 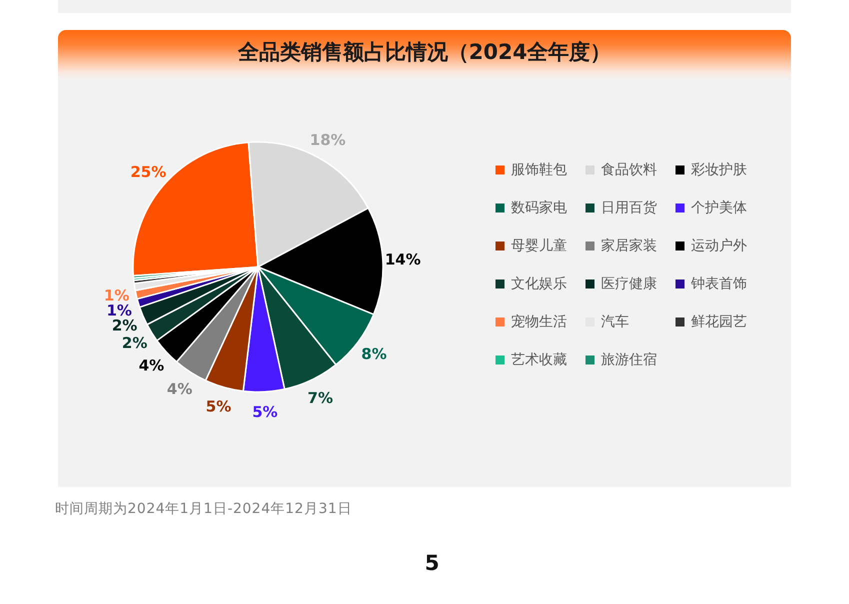 I want to click on data-label: 18%, so click(x=328, y=139).